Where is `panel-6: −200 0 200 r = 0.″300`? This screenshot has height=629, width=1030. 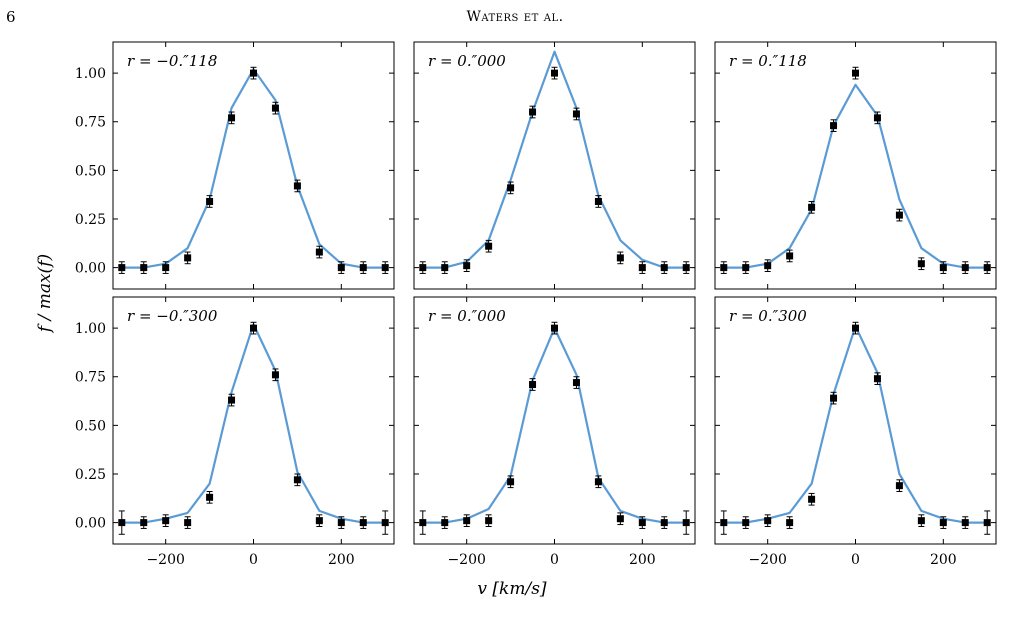 panel-6: −200 0 200 r = 0.″300 is located at coordinates (855, 432).